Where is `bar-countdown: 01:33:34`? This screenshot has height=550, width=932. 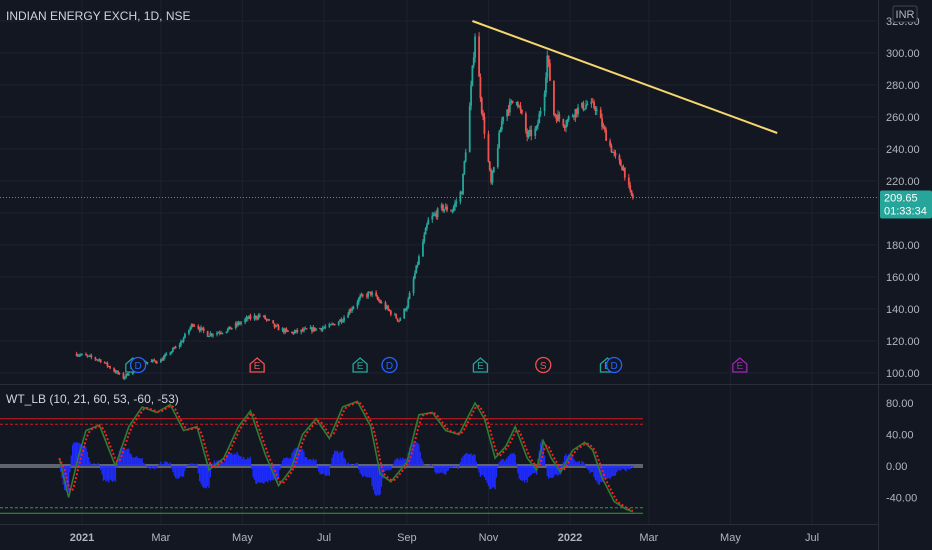
bar-countdown: 01:33:34 is located at coordinates (905, 212).